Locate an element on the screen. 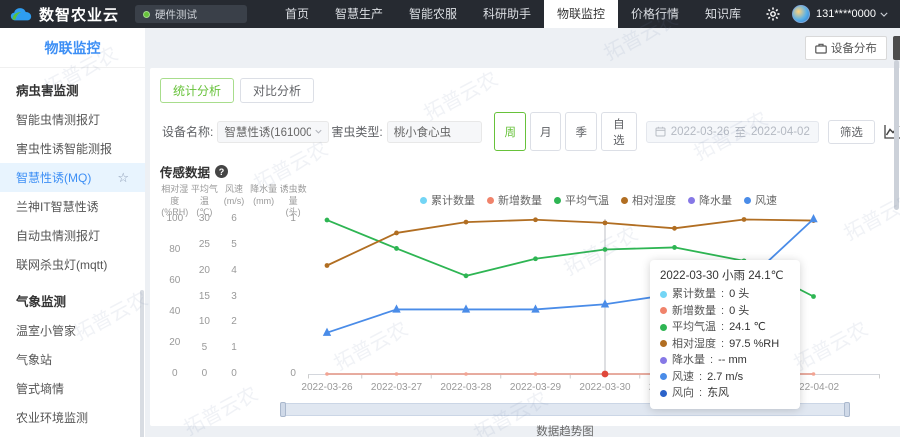 The width and height of the screenshot is (900, 437). period-2: 季 is located at coordinates (581, 131).